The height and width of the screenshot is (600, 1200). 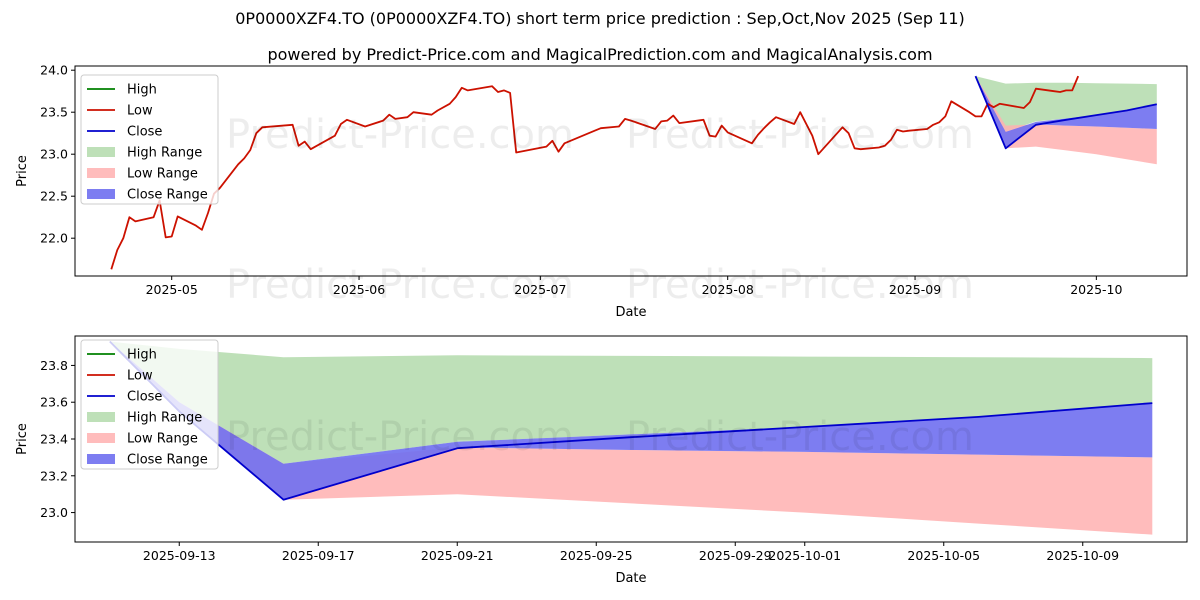 What do you see at coordinates (54, 365) in the screenshot?
I see `y-tick-label: 23.8` at bounding box center [54, 365].